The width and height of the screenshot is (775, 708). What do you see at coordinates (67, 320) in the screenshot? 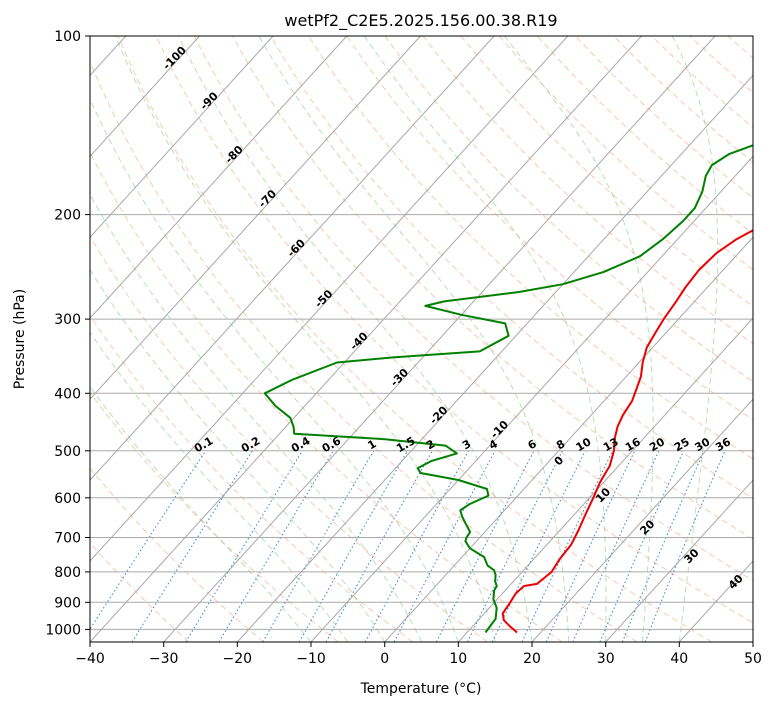
I see `y-tick-label: 300` at bounding box center [67, 320].